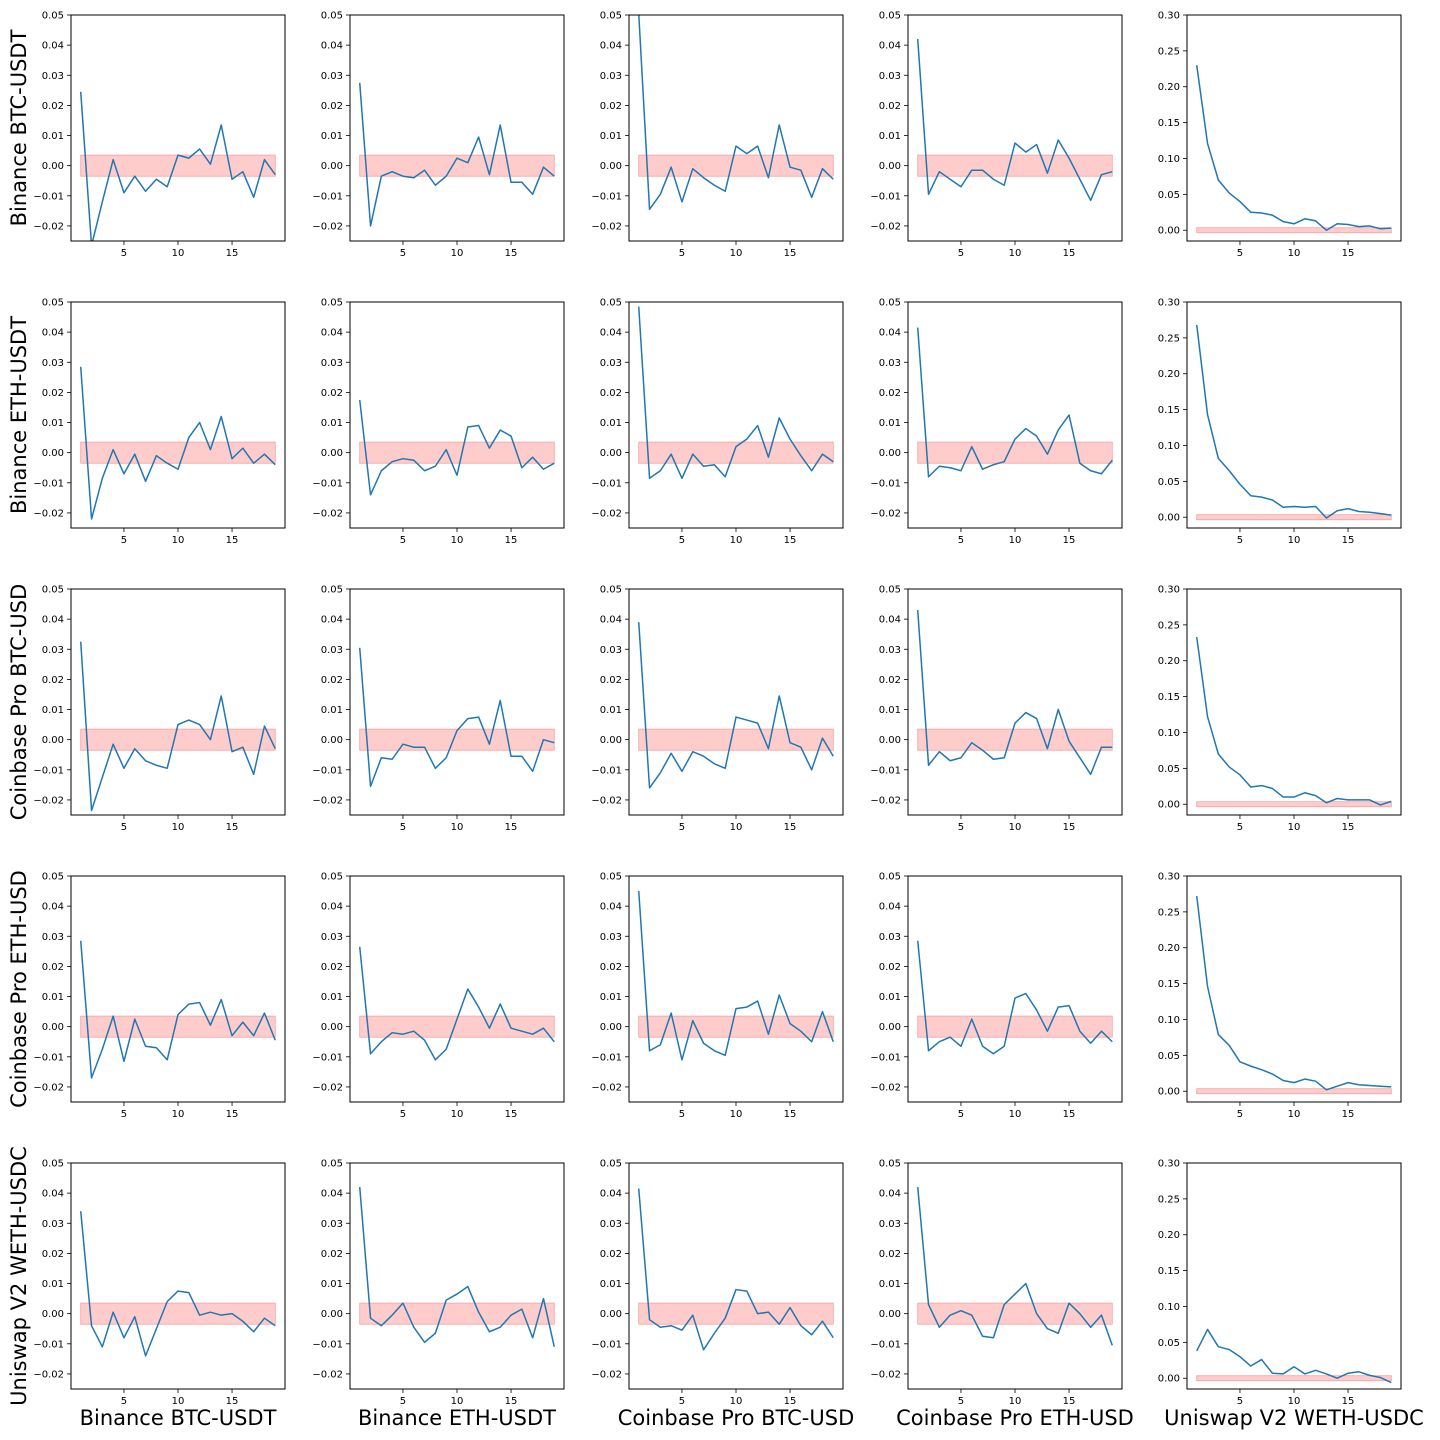 The height and width of the screenshot is (1440, 1440). What do you see at coordinates (1015, 1418) in the screenshot?
I see `column-label: Coinbase Pro ETH-USD` at bounding box center [1015, 1418].